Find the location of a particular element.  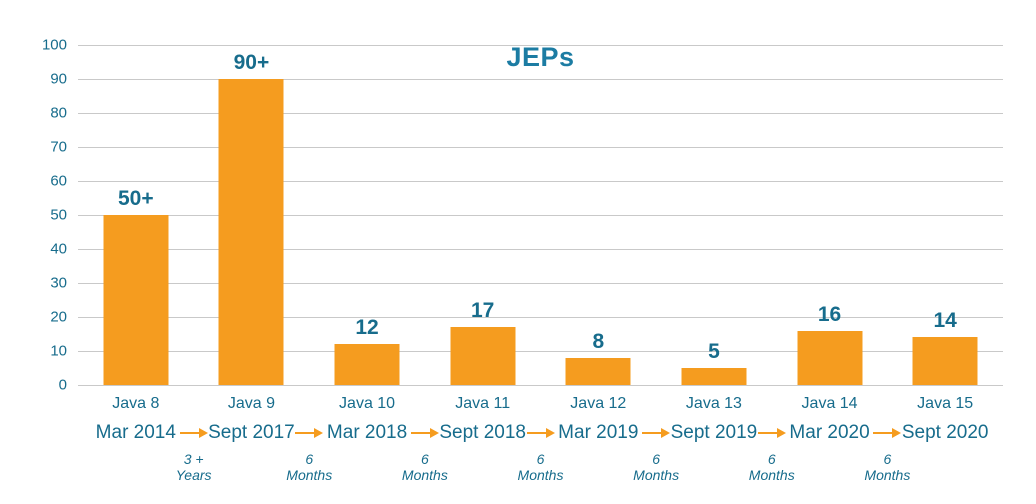

version-label-java-9: Java 9 is located at coordinates (251, 403).